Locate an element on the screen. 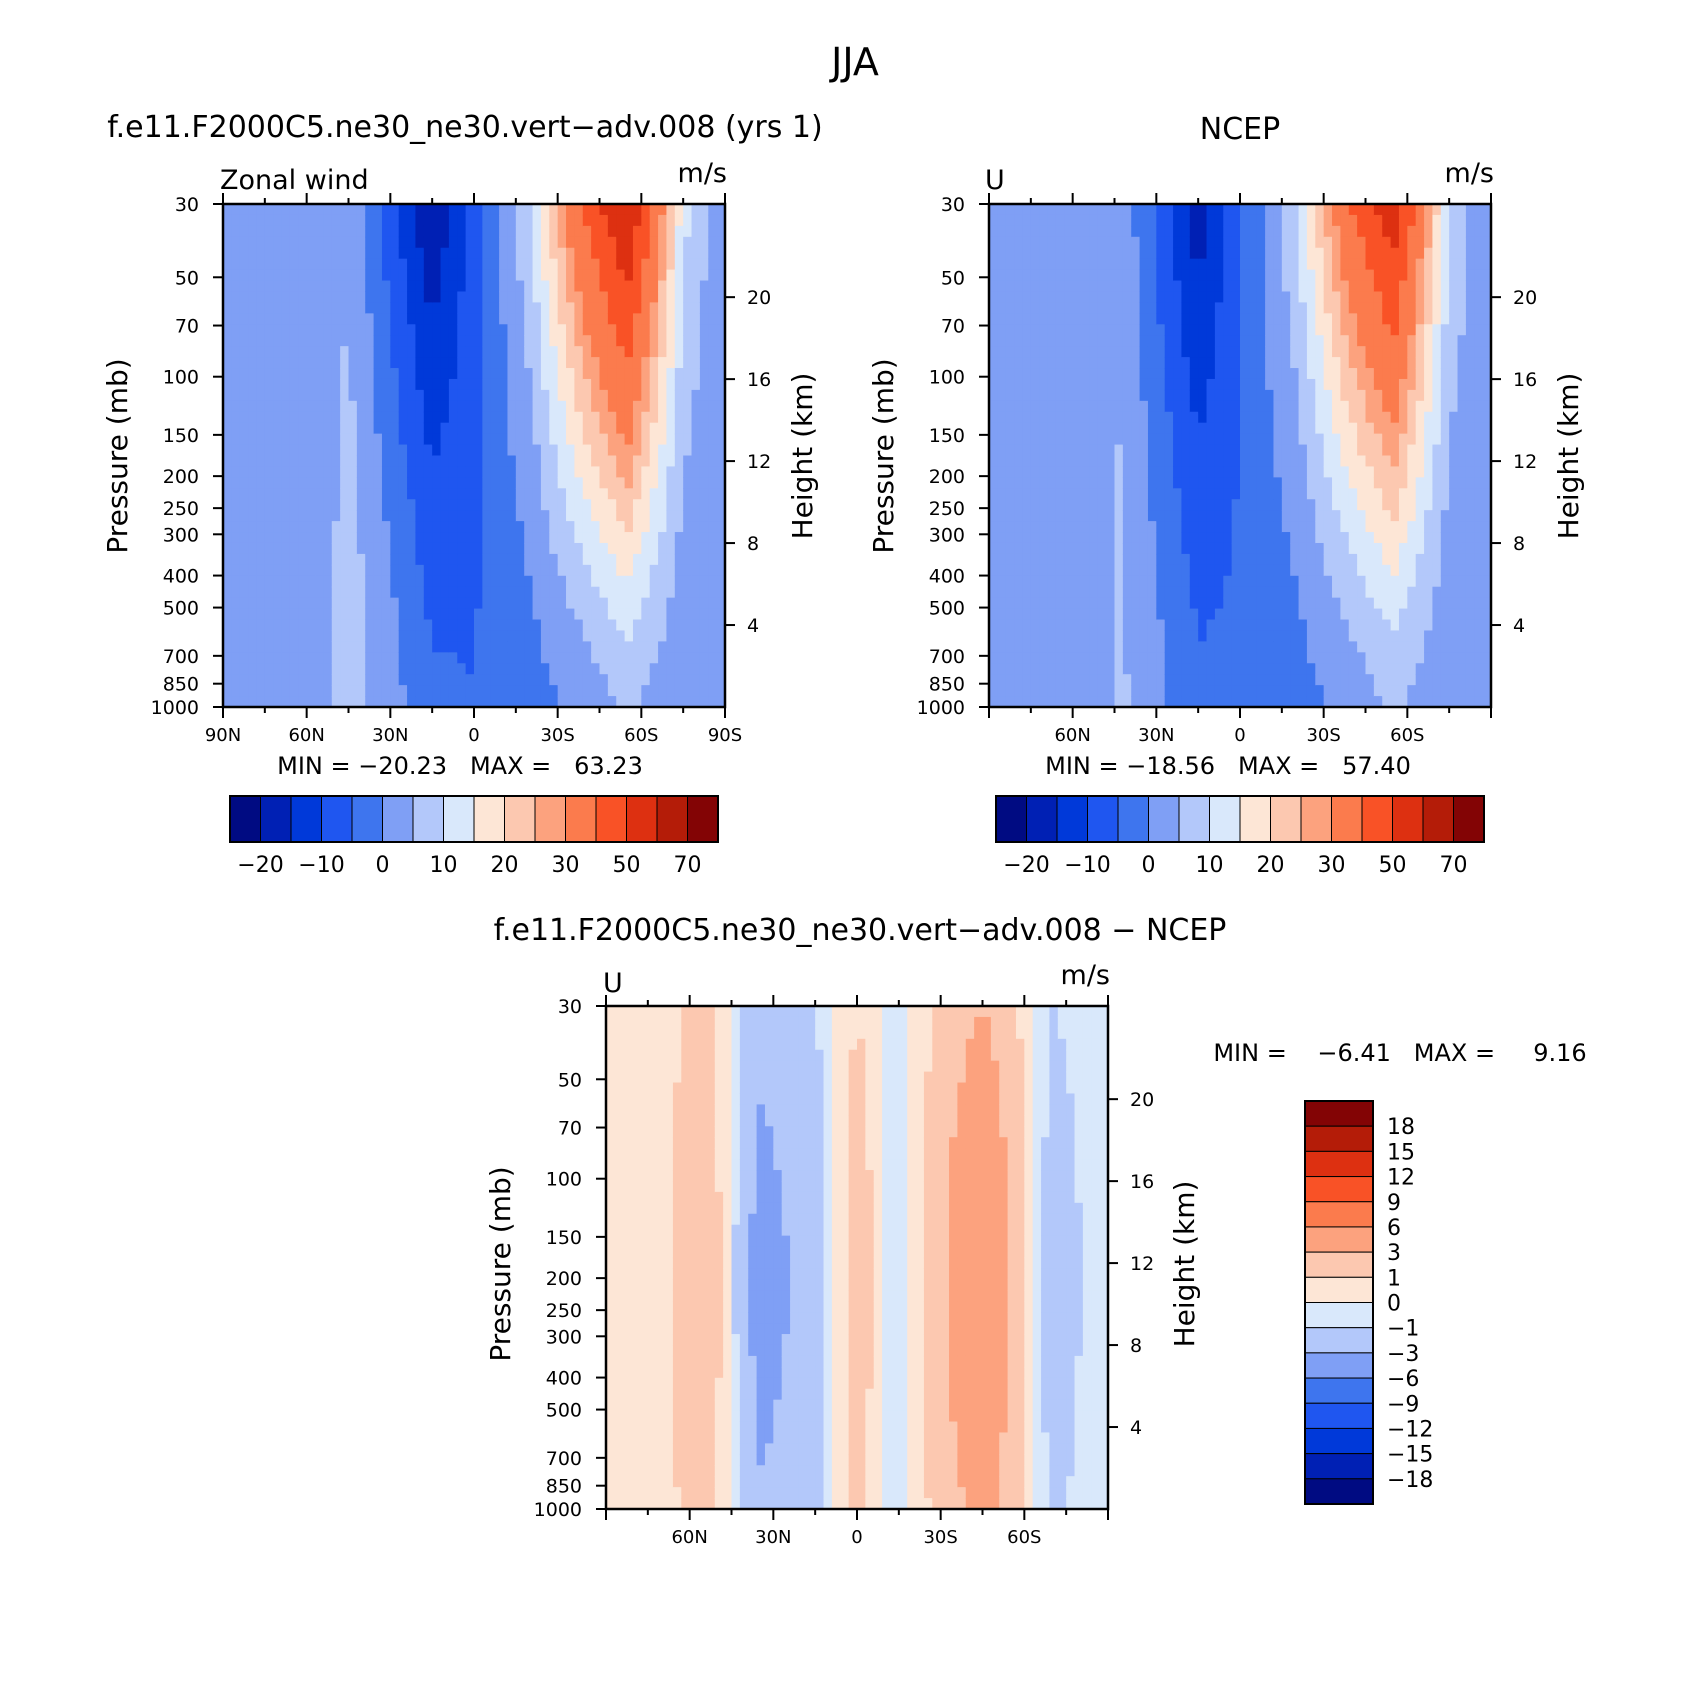  height-tick-label: 8 is located at coordinates (753, 544).